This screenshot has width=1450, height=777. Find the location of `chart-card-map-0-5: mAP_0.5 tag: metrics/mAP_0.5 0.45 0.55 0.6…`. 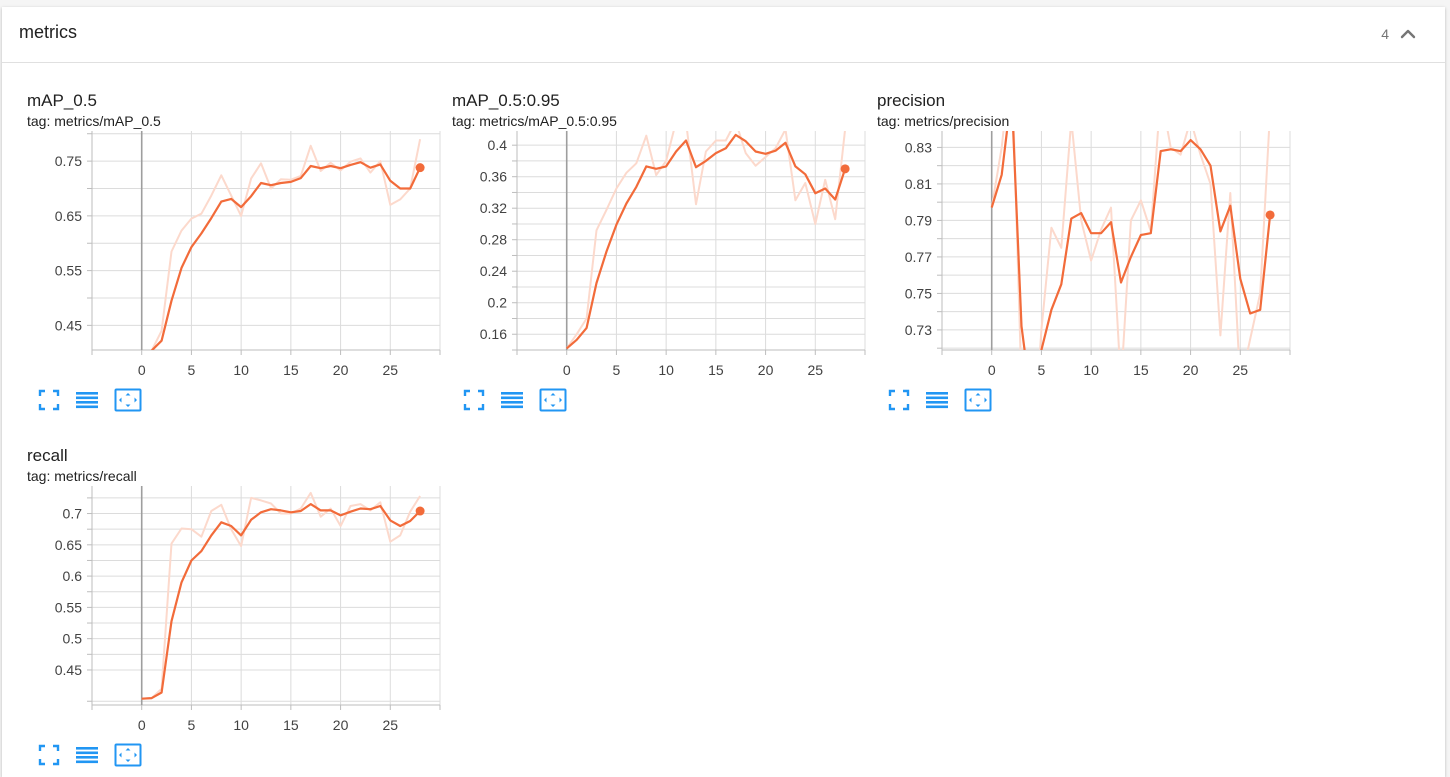

chart-card-map-0-5: mAP_0.5 tag: metrics/mAP_0.5 0.45 0.55 0.6… is located at coordinates (237, 256).